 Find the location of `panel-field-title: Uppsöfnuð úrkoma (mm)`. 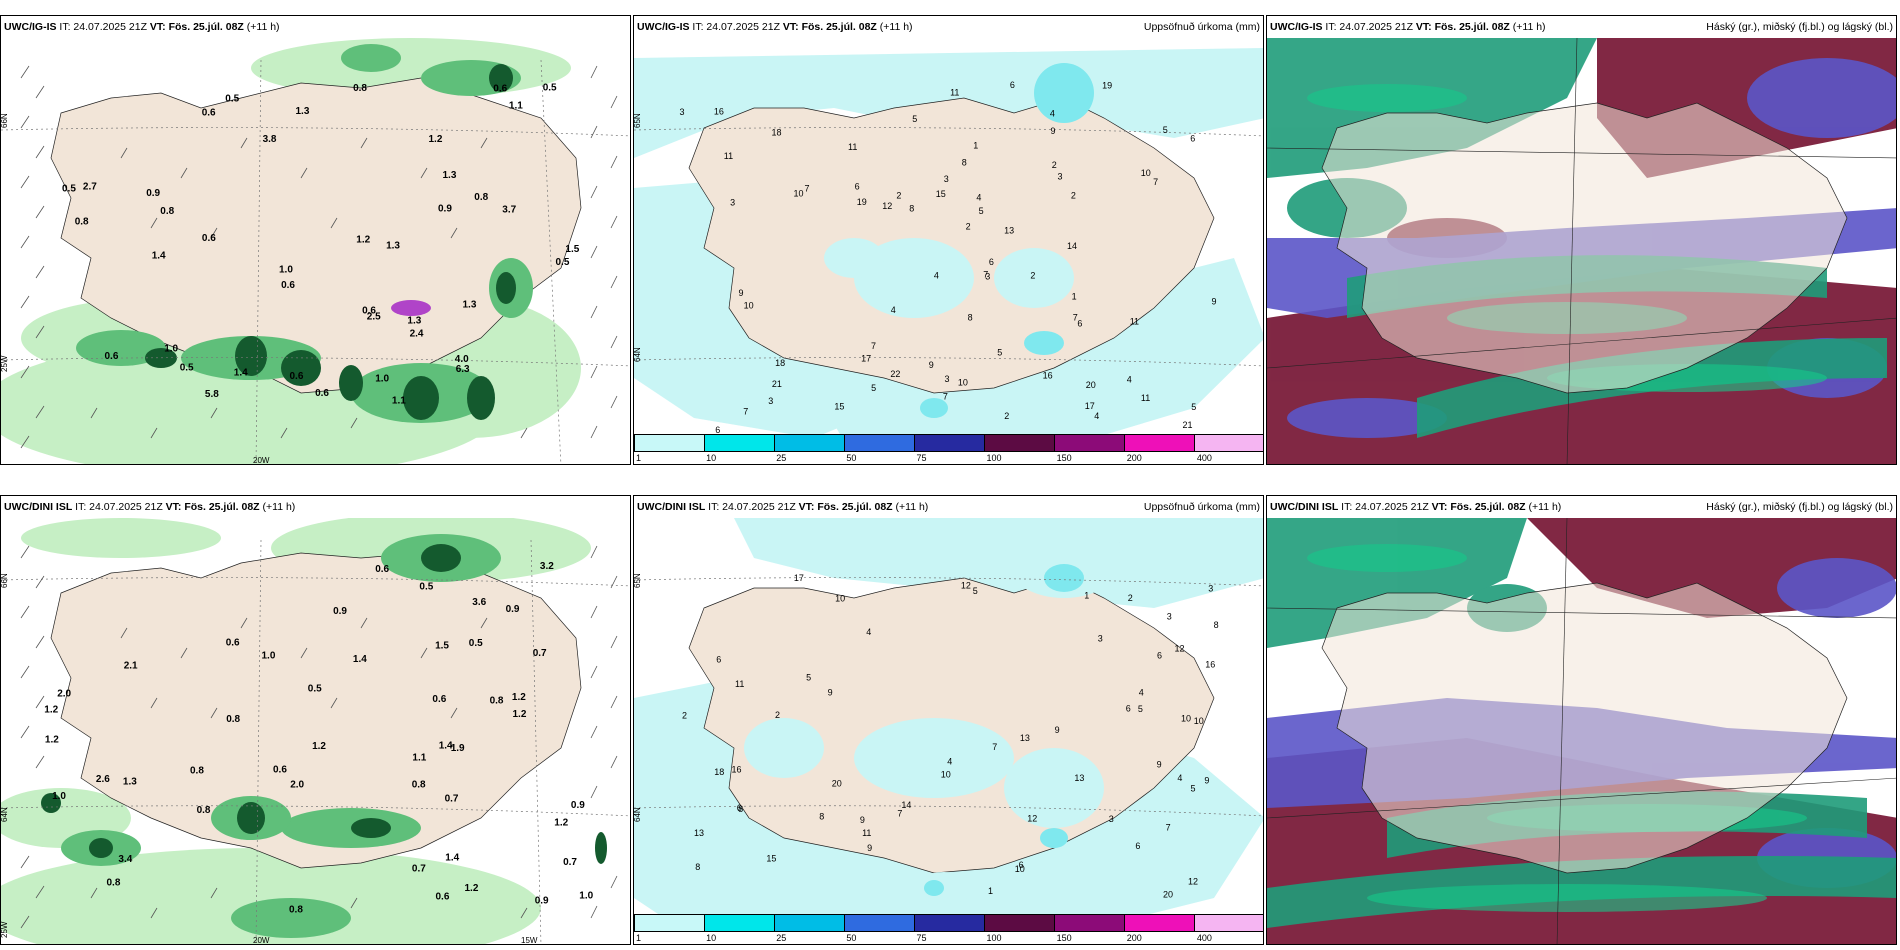

panel-field-title: Uppsöfnuð úrkoma (mm) is located at coordinates (1201, 507).